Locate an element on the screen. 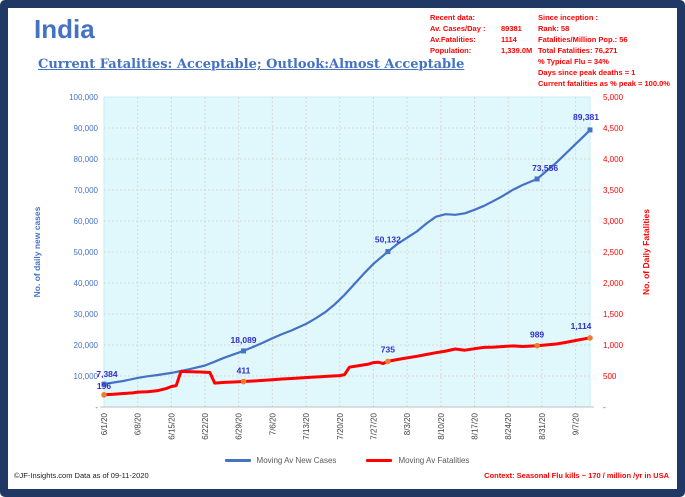 This screenshot has height=497, width=685. x-axis-tick: 6/29/20 is located at coordinates (239, 425).